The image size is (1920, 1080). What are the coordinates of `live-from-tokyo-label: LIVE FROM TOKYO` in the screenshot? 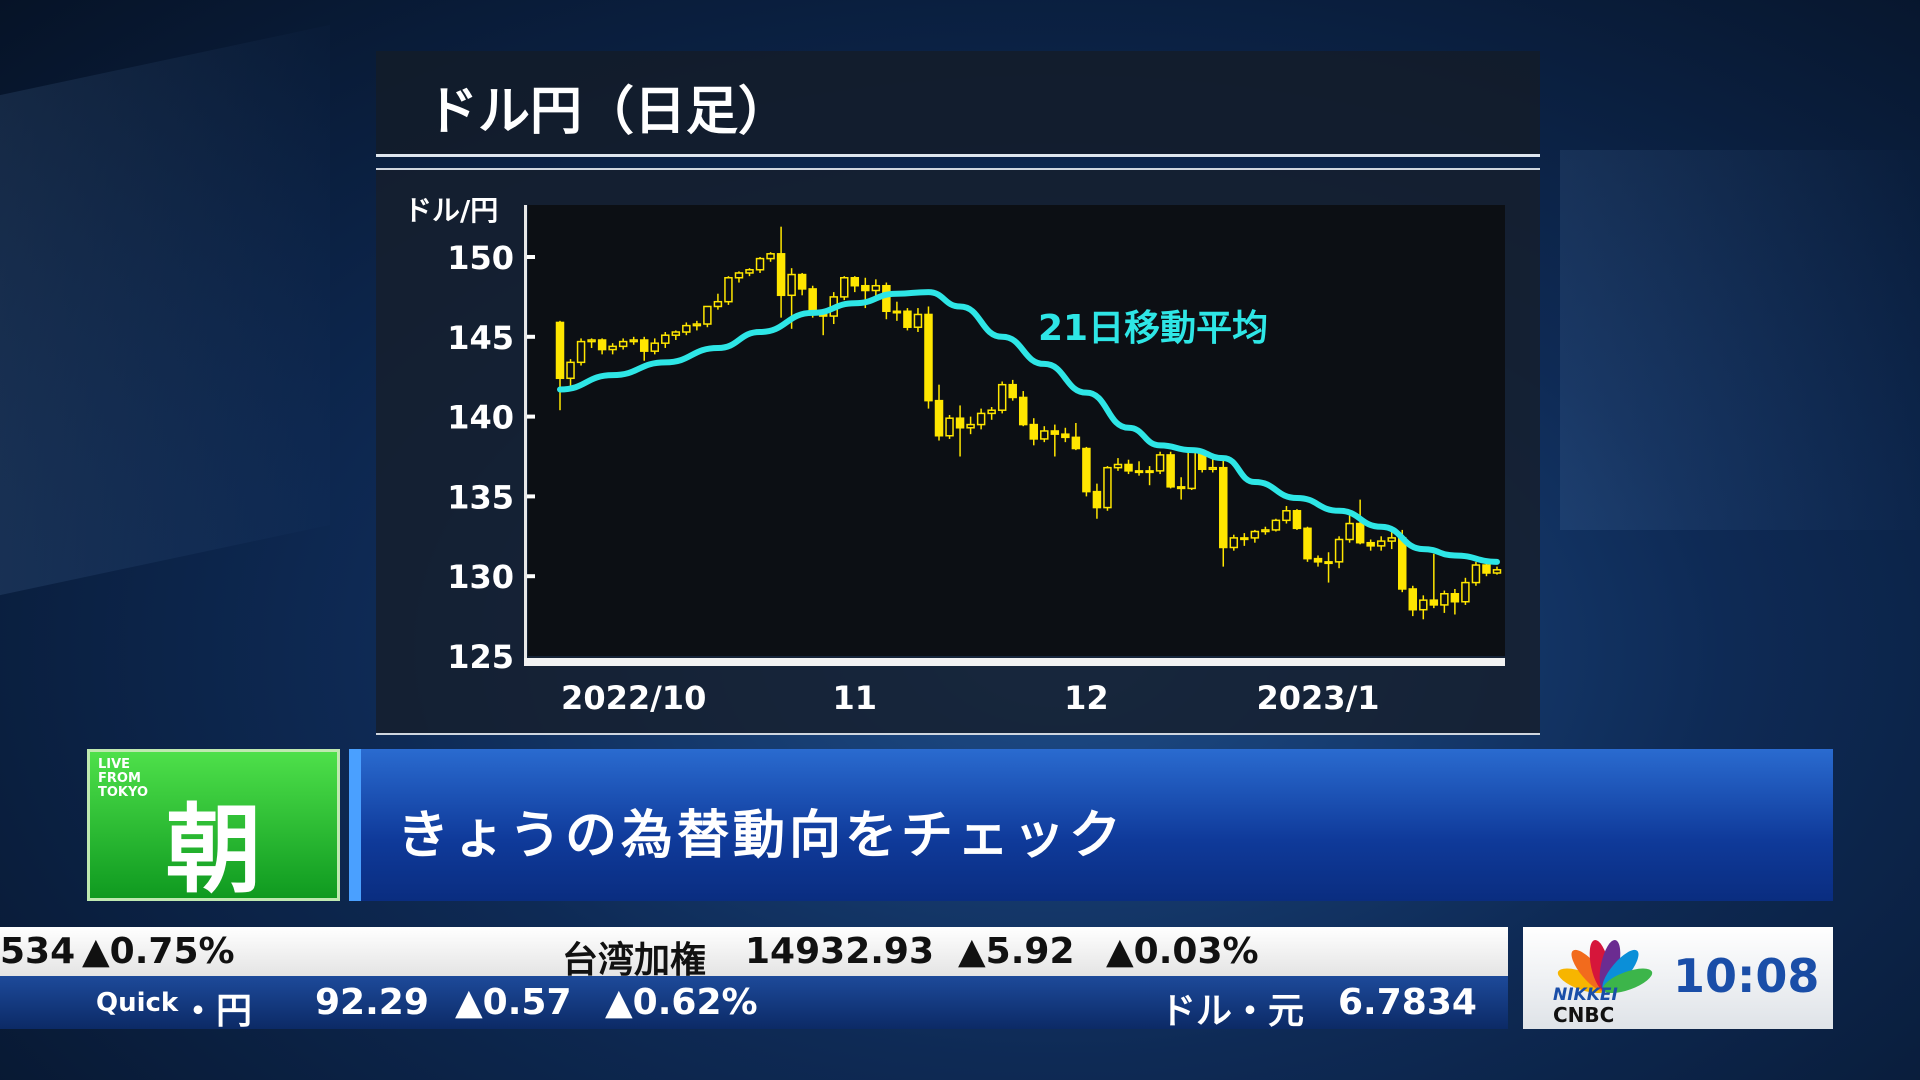 It's located at (123, 778).